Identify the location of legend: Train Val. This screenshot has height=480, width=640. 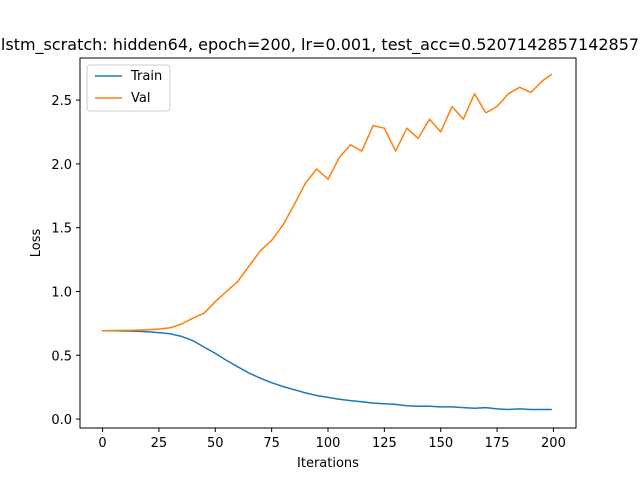
(128, 88).